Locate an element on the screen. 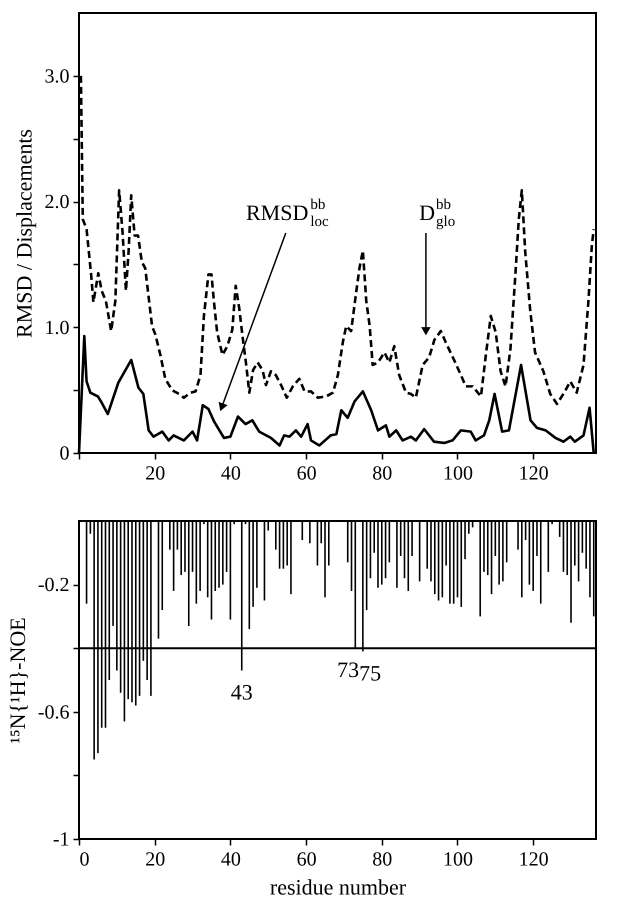 The width and height of the screenshot is (641, 907). y-tick-label: 1.0 is located at coordinates (57, 327).